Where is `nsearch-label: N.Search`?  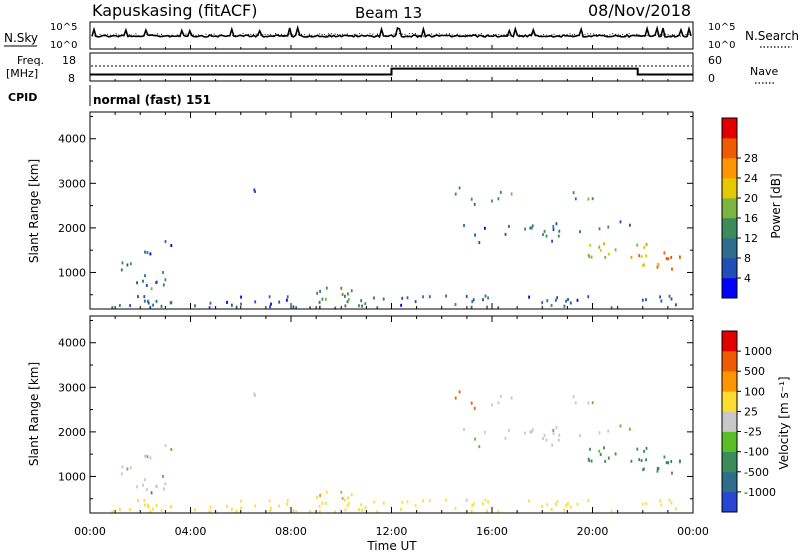 nsearch-label: N.Search is located at coordinates (772, 36).